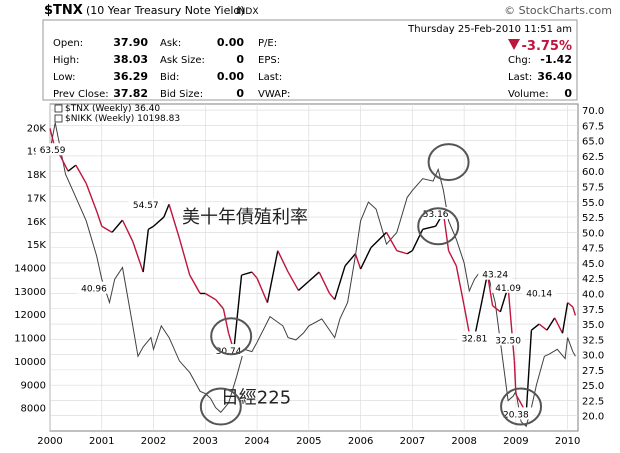 This screenshot has width=620, height=453. I want to click on symbol-label: $TNX, so click(63, 10).